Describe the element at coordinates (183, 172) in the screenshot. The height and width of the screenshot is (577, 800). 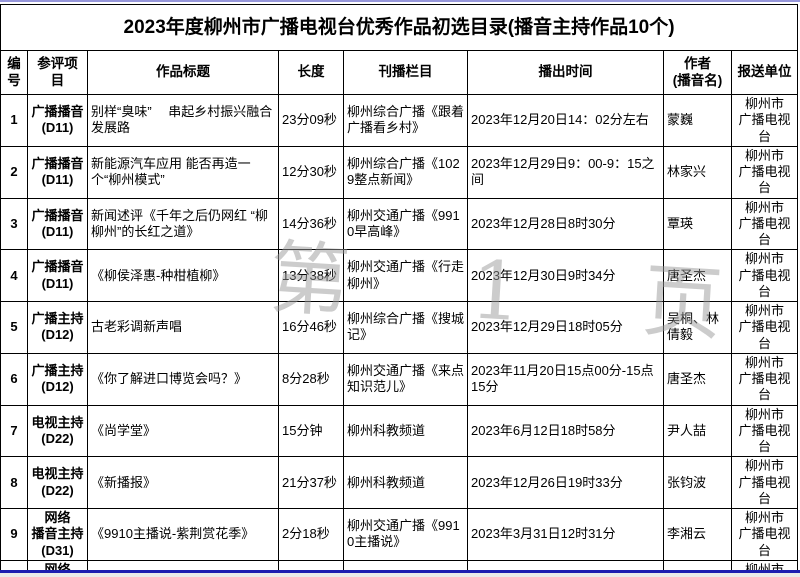
I see `cell-title: 新能源汽车应用 能否再造一个“柳州模式”` at that location.